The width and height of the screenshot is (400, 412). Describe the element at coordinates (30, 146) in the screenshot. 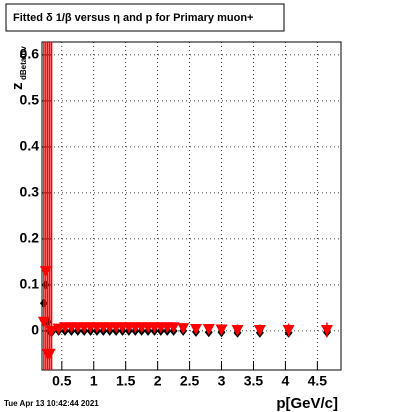

I see `y-tick-label: 0.4` at that location.